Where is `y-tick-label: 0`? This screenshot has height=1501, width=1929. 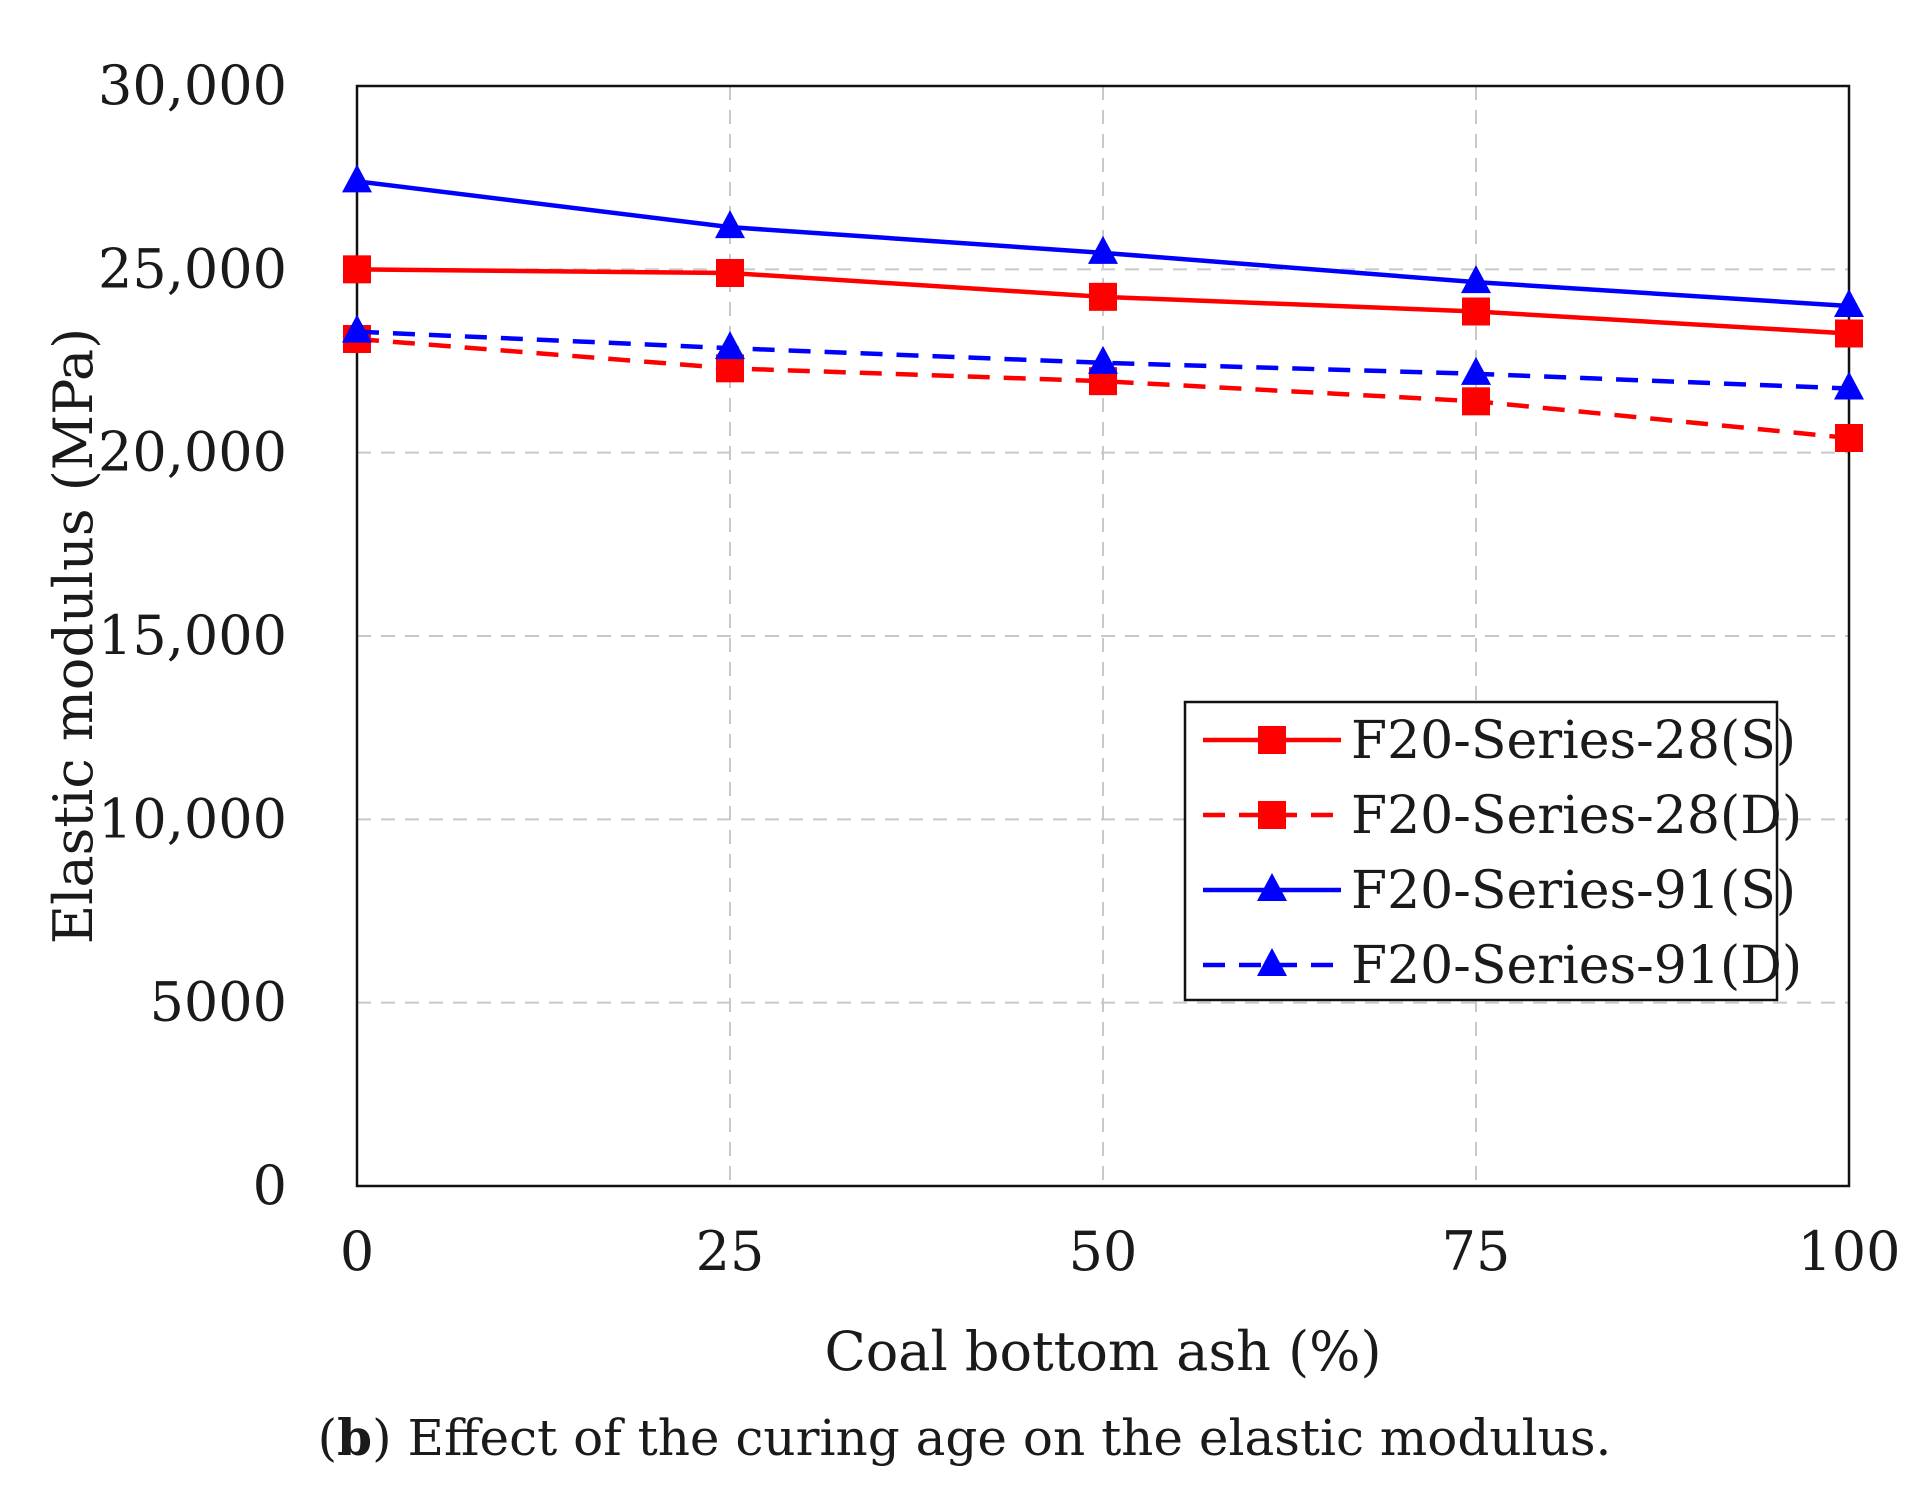
y-tick-label: 0 is located at coordinates (270, 1185).